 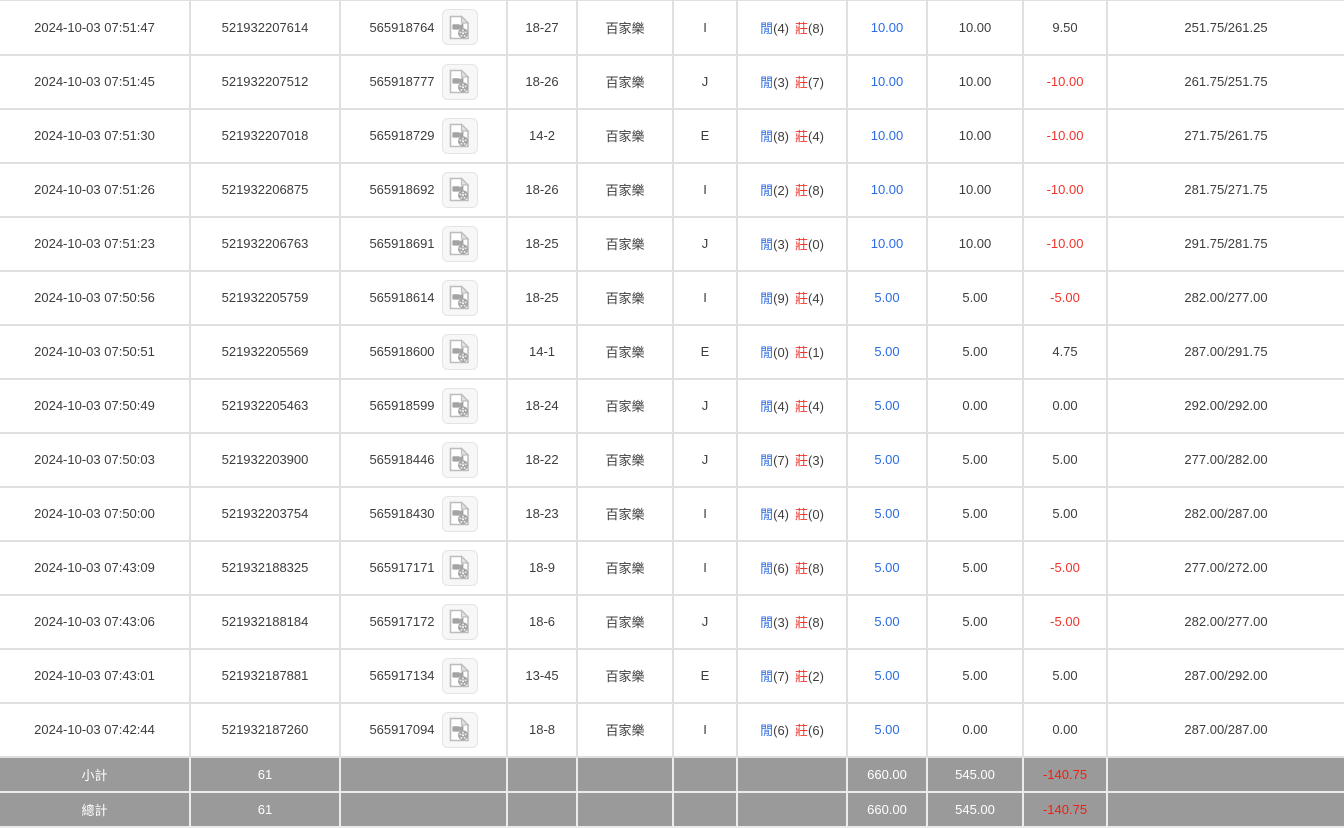 What do you see at coordinates (402, 189) in the screenshot?
I see `round-id: 565918692` at bounding box center [402, 189].